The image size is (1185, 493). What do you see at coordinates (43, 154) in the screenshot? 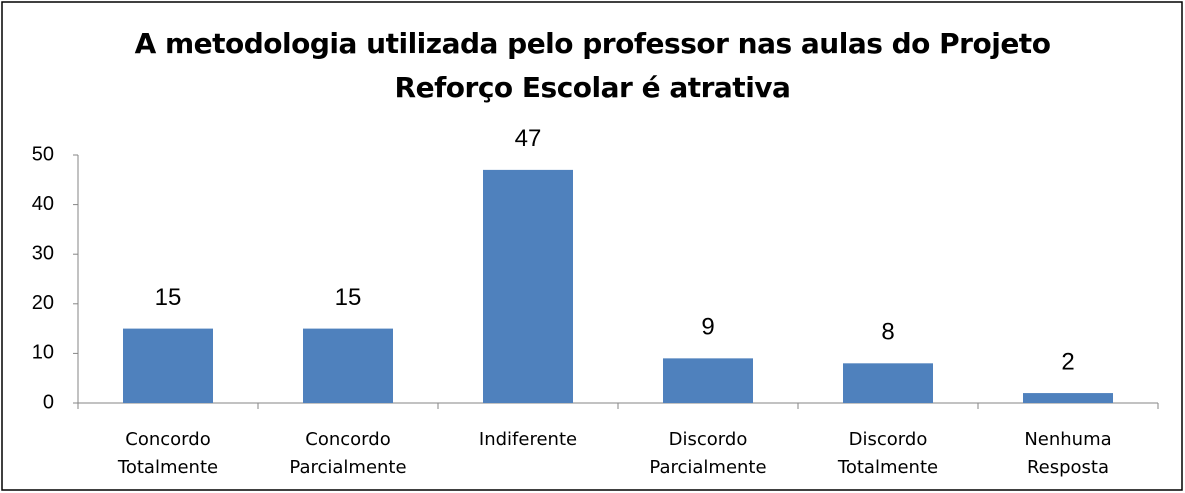
I see `y-tick-label: 50` at bounding box center [43, 154].